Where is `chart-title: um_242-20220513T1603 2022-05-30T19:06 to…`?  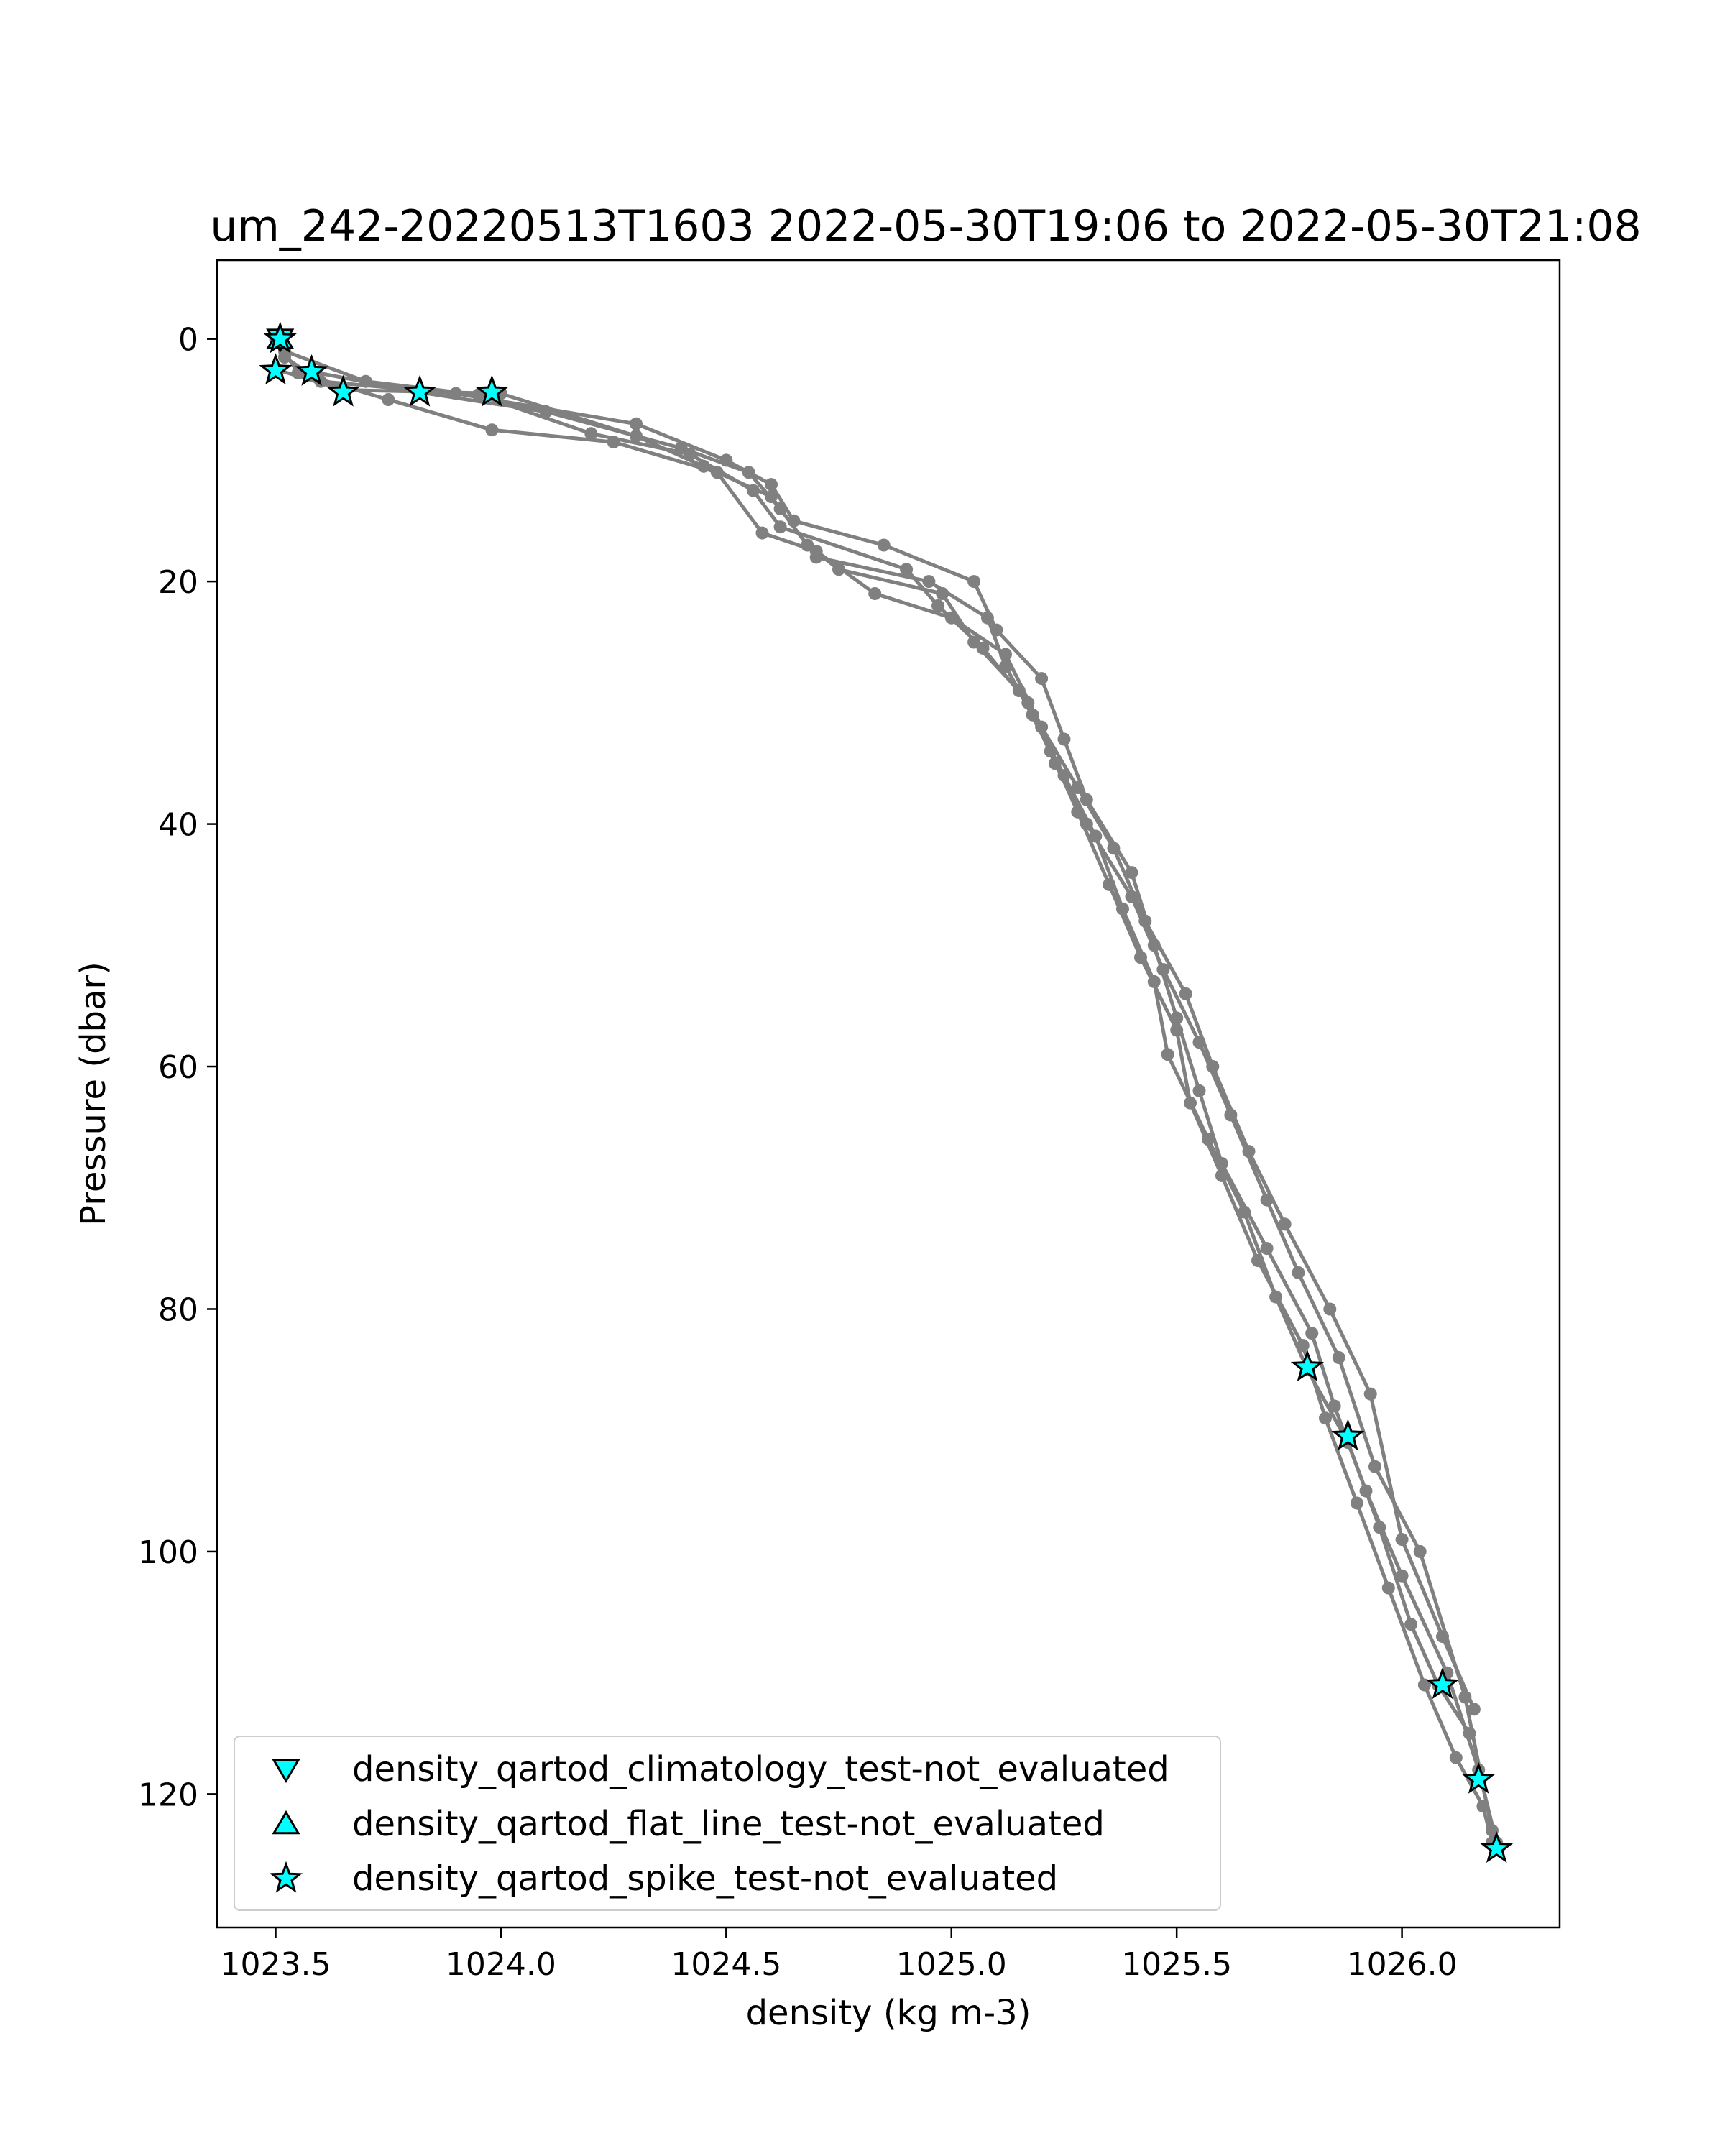 chart-title: um_242-20220513T1603 2022-05-30T19:06 to… is located at coordinates (925, 227).